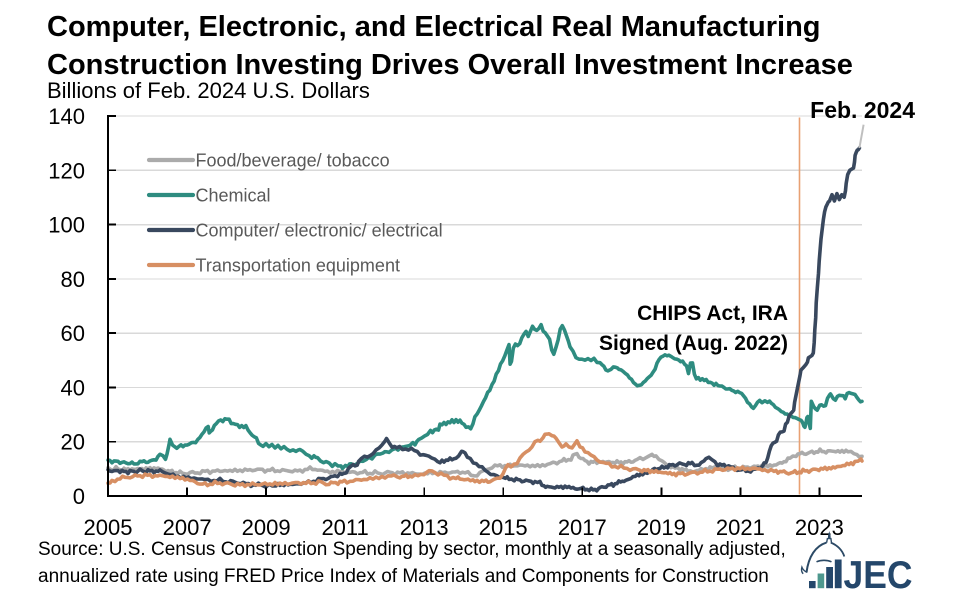 This screenshot has height=610, width=955. Describe the element at coordinates (187, 527) in the screenshot. I see `svg-text: 2007` at that location.